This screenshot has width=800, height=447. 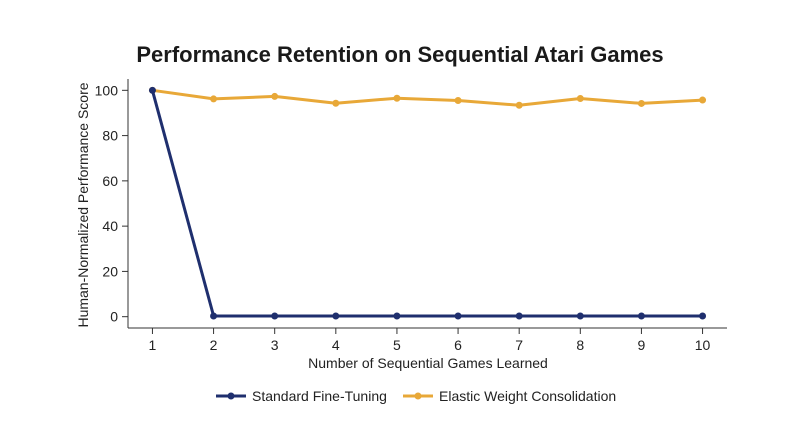 I want to click on legend-marker-elastic-weight-consolidation, so click(x=418, y=396).